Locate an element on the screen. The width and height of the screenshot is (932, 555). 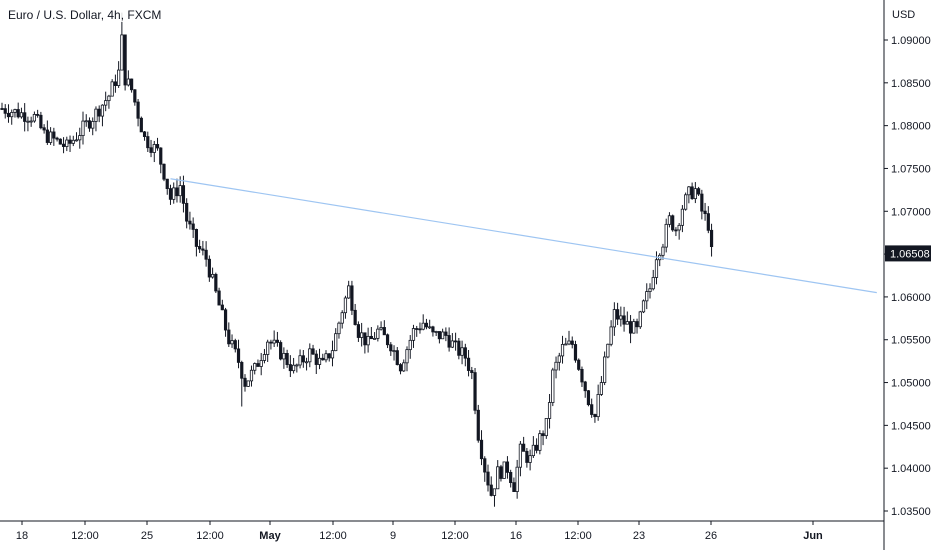
last-price-label: 1.06508 is located at coordinates (910, 254).